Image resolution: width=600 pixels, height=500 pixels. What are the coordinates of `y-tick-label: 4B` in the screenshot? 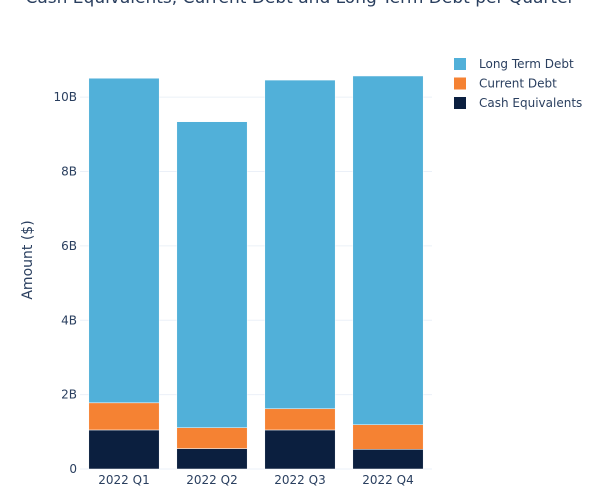 It's located at (69, 320).